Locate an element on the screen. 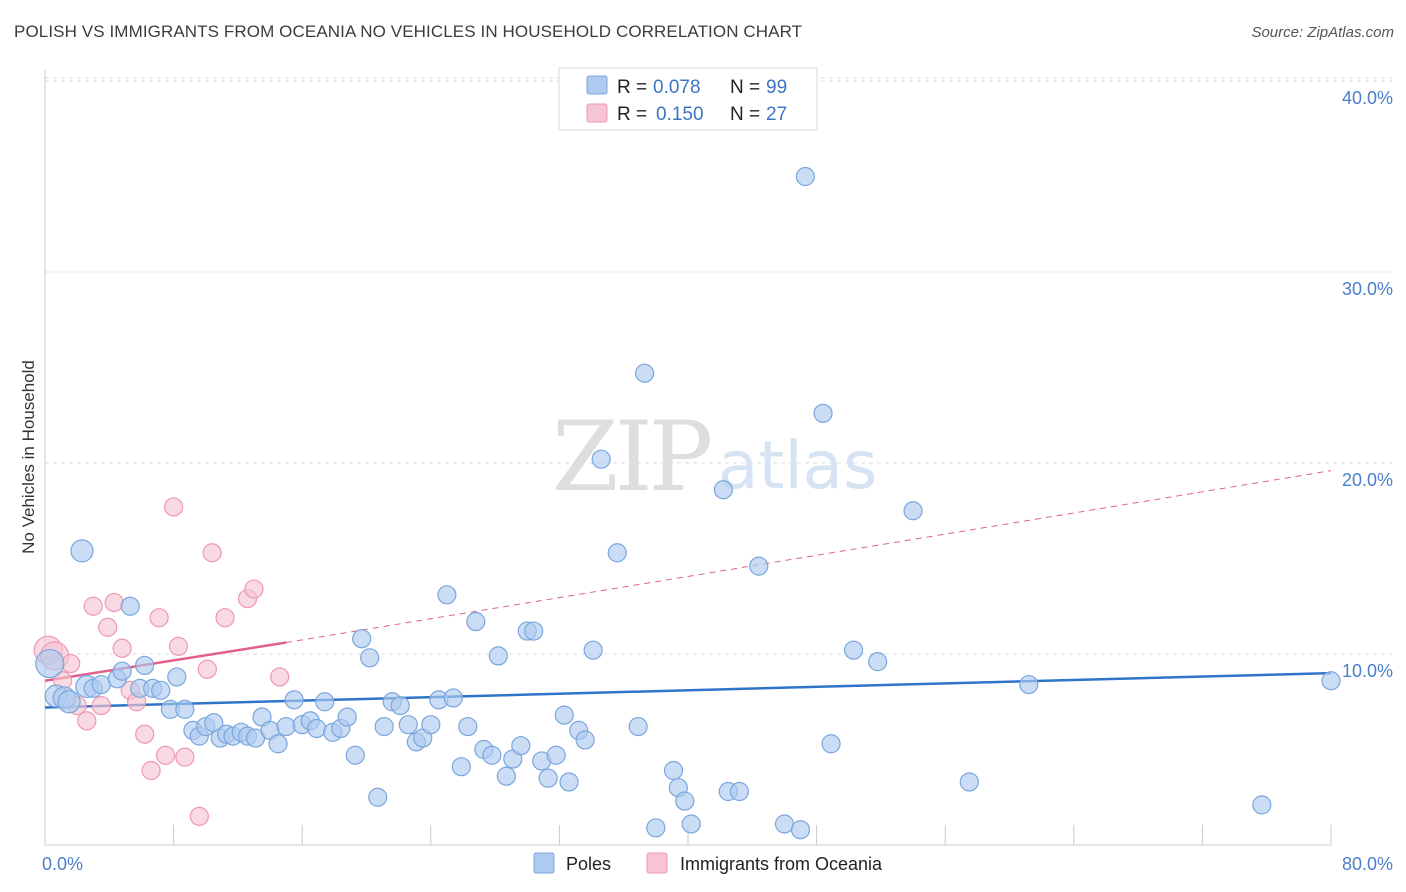 Image resolution: width=1406 pixels, height=892 pixels. watermark-zip: ZIP is located at coordinates (631, 457).